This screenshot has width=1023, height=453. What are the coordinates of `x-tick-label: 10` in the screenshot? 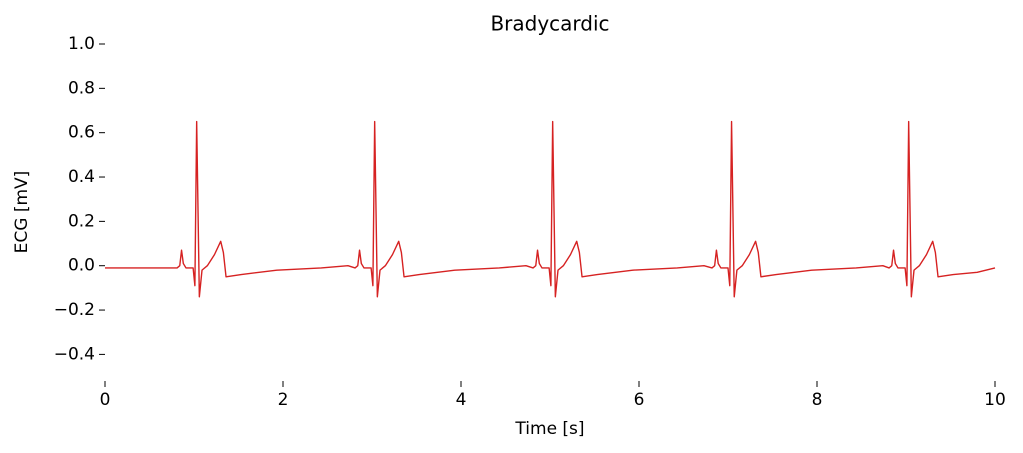 It's located at (995, 400).